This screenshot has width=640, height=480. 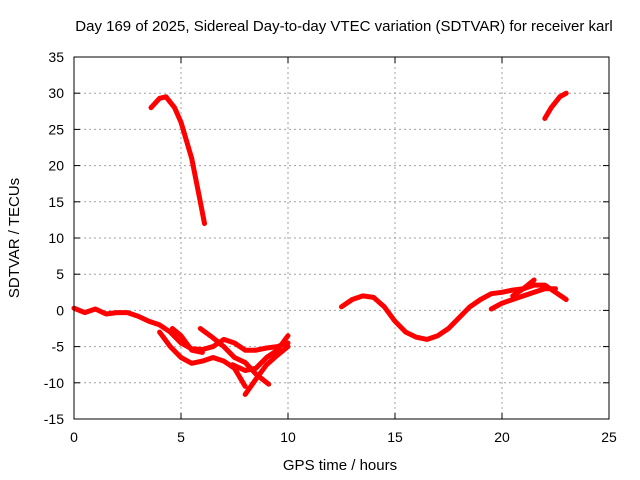 What do you see at coordinates (14, 238) in the screenshot?
I see `y-axis-label: SDTVAR / TECUs` at bounding box center [14, 238].